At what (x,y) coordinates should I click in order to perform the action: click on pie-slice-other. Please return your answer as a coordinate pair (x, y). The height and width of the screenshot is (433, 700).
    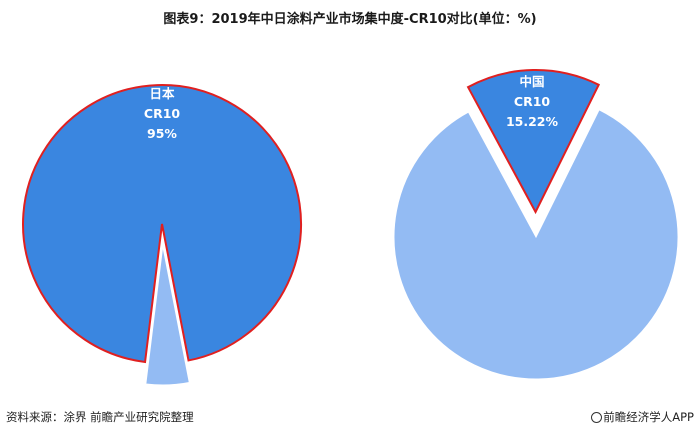
    Looking at the image, I should click on (167, 315).